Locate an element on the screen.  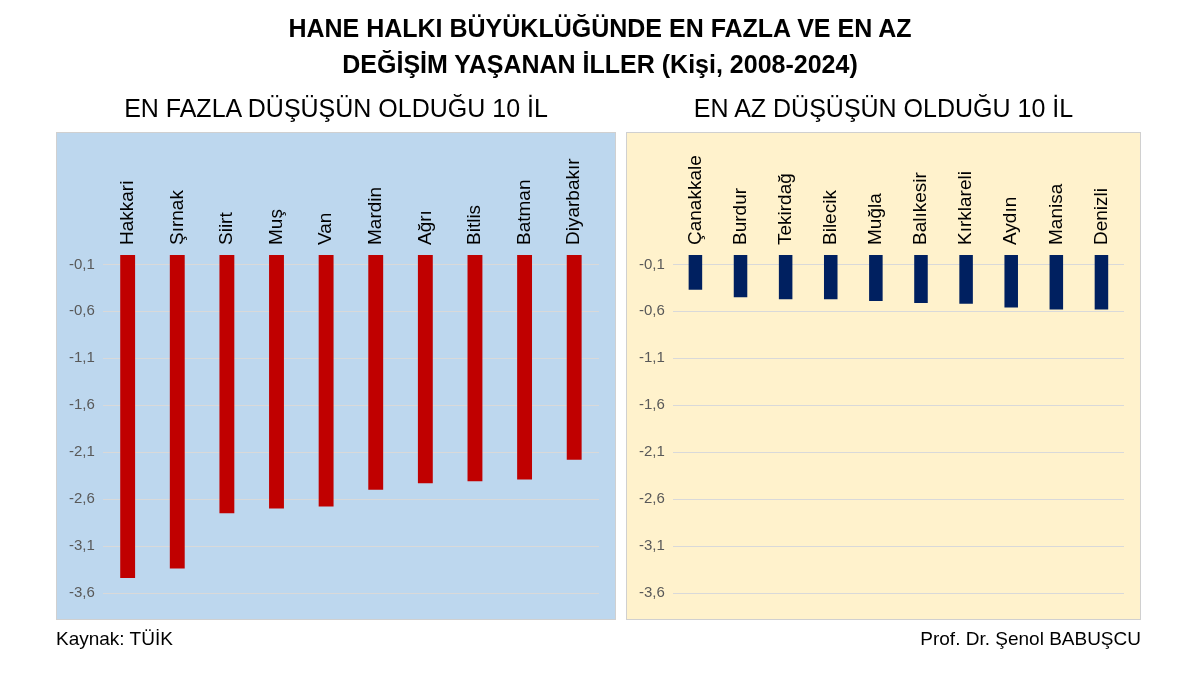
x-tick-label: Mardin is located at coordinates (374, 215).